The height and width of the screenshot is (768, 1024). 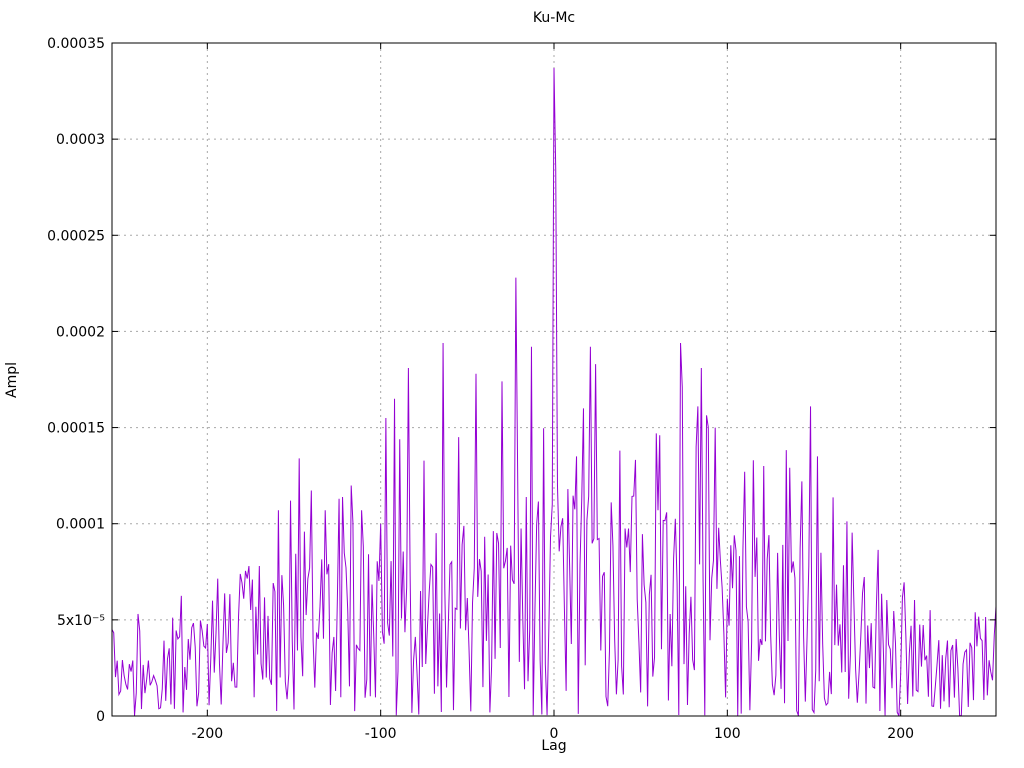 I want to click on x-tick-label: -200, so click(x=207, y=734).